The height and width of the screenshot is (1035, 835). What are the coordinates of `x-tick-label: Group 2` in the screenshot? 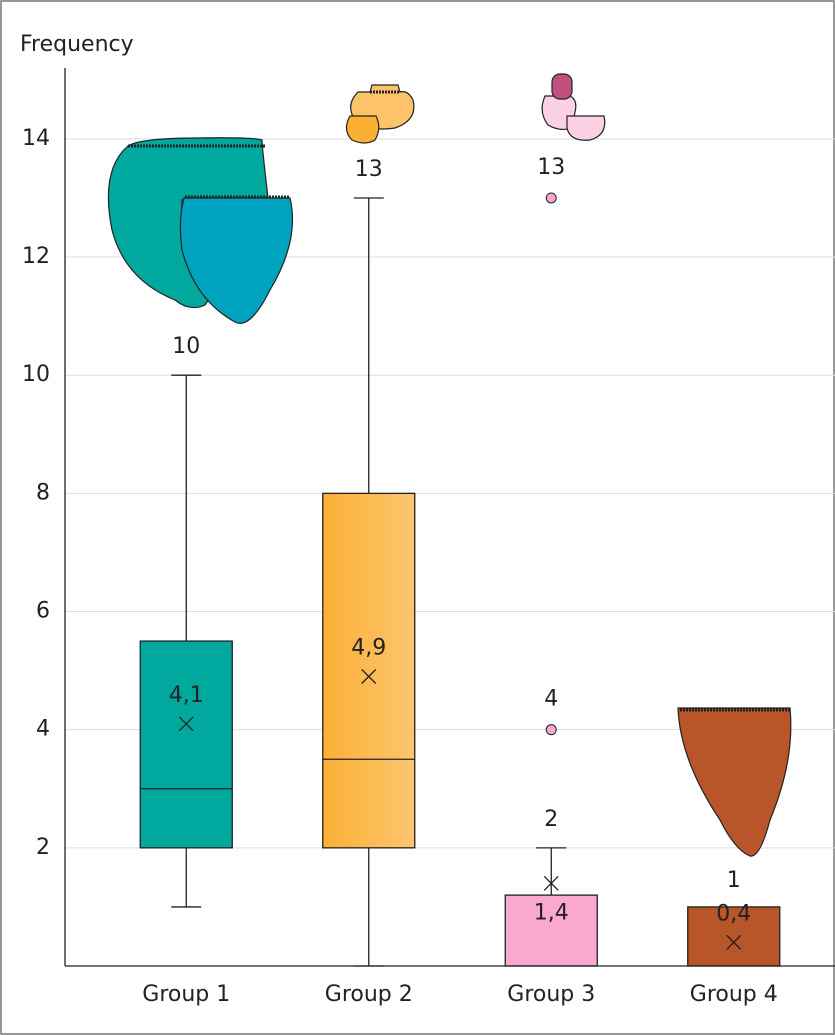 It's located at (369, 994).